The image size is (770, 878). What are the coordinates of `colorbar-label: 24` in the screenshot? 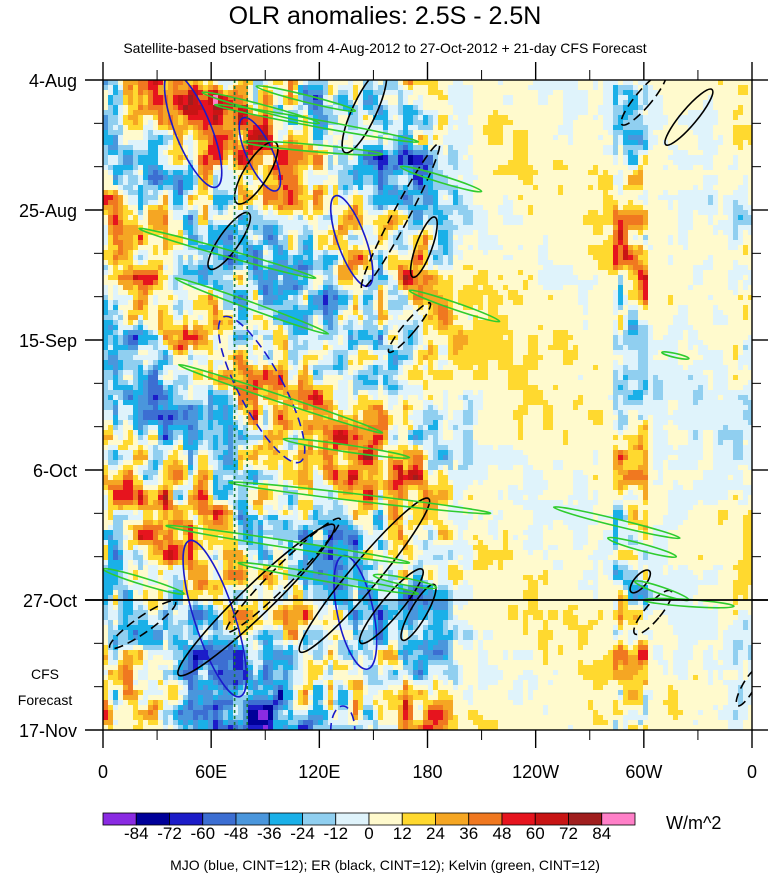 It's located at (435, 833).